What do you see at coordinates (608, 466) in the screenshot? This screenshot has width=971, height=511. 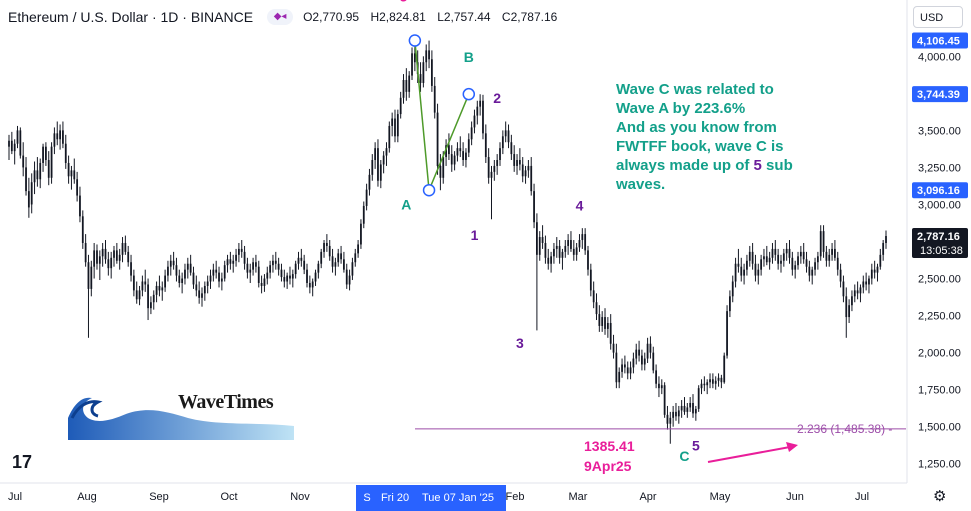 I see `low-date-label: 9Apr25` at bounding box center [608, 466].